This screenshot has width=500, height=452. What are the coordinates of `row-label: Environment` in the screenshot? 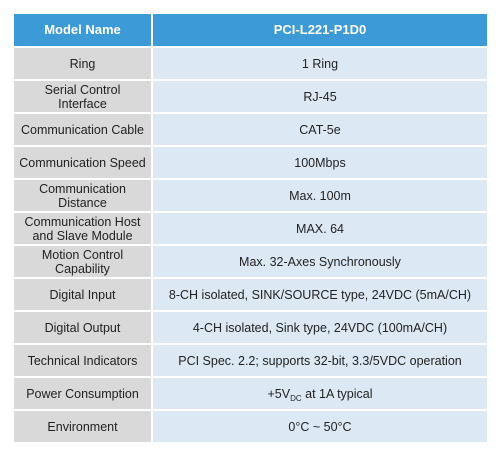 It's located at (82, 426).